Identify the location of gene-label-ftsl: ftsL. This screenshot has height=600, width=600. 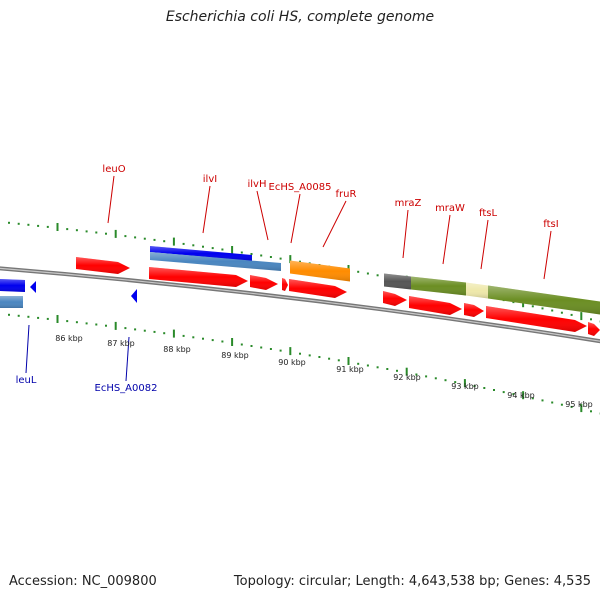
(488, 213).